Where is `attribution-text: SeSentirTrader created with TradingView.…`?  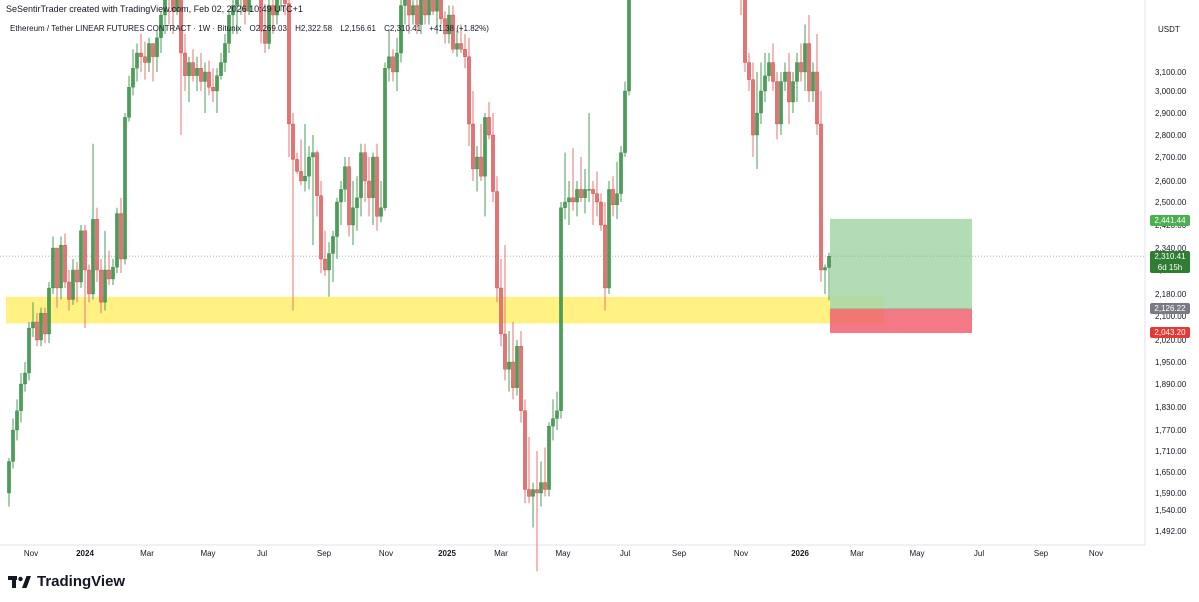
attribution-text: SeSentirTrader created with TradingView.… is located at coordinates (154, 9).